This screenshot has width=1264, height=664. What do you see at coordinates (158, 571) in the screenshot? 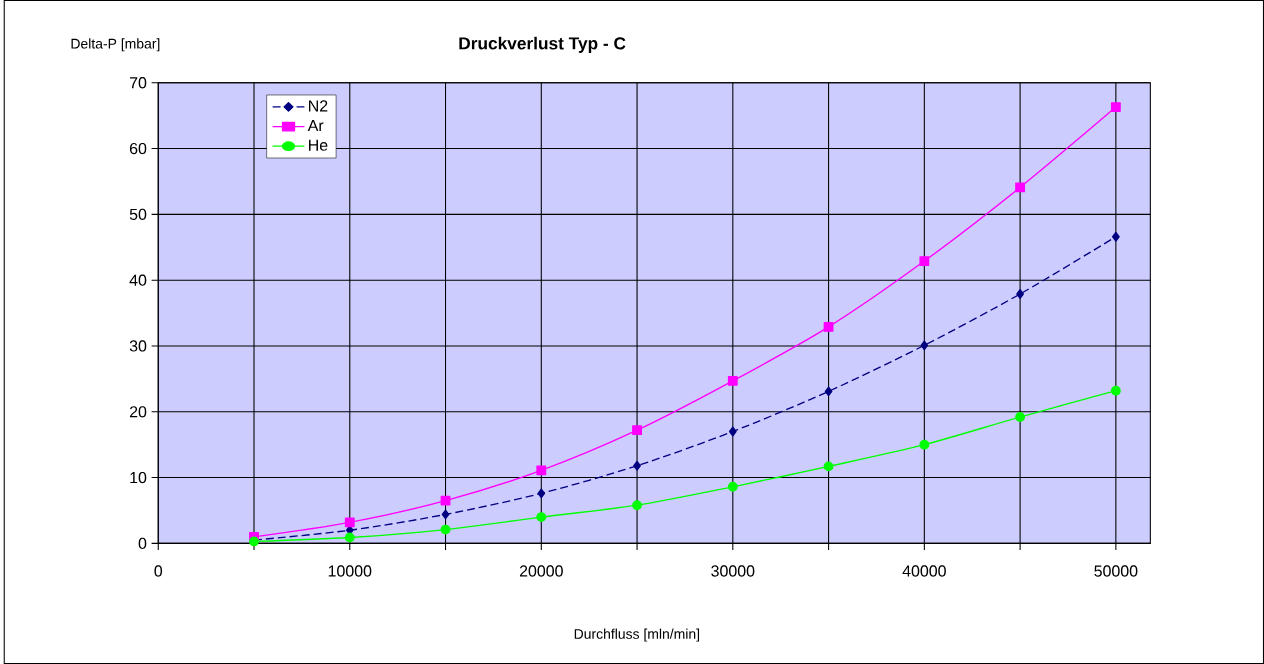
I see `x-tick-label: 0` at bounding box center [158, 571].